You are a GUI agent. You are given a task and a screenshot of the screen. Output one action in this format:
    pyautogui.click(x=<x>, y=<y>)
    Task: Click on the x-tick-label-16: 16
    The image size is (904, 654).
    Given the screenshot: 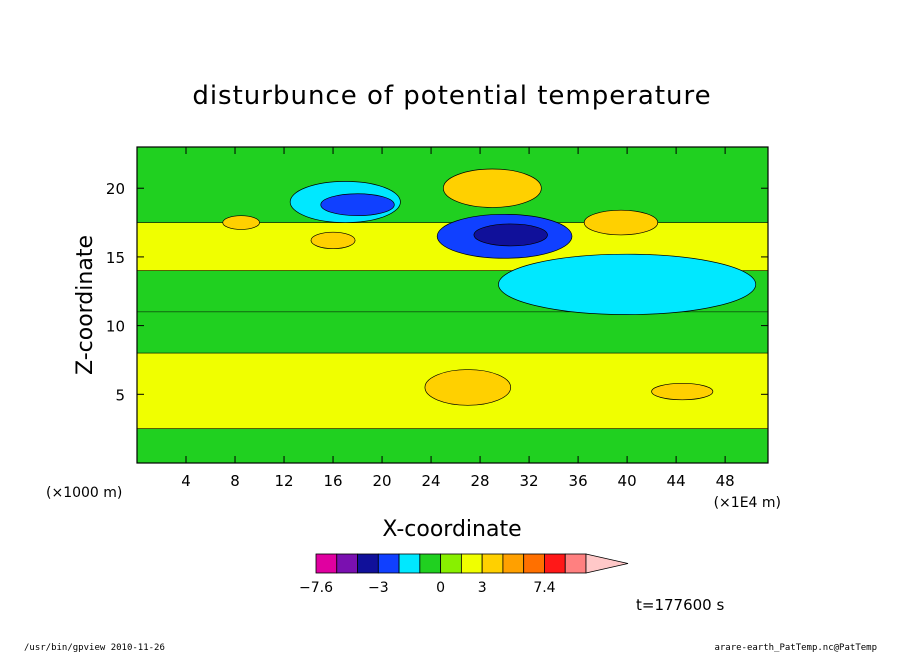 What is the action you would take?
    pyautogui.click(x=332, y=481)
    